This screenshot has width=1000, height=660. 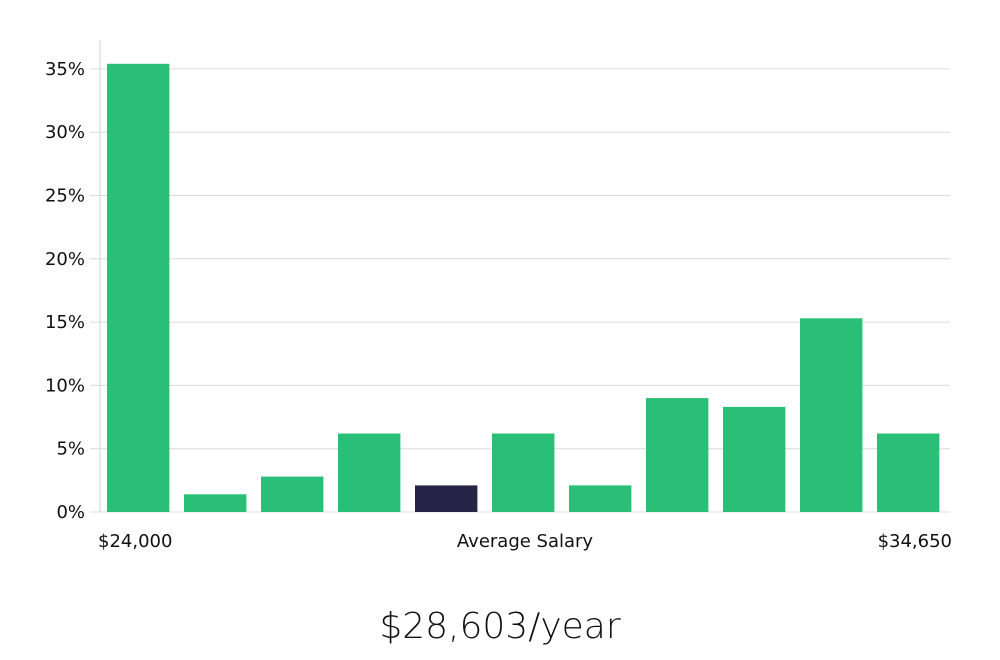 I want to click on y-tick-label: 25%, so click(x=65, y=196).